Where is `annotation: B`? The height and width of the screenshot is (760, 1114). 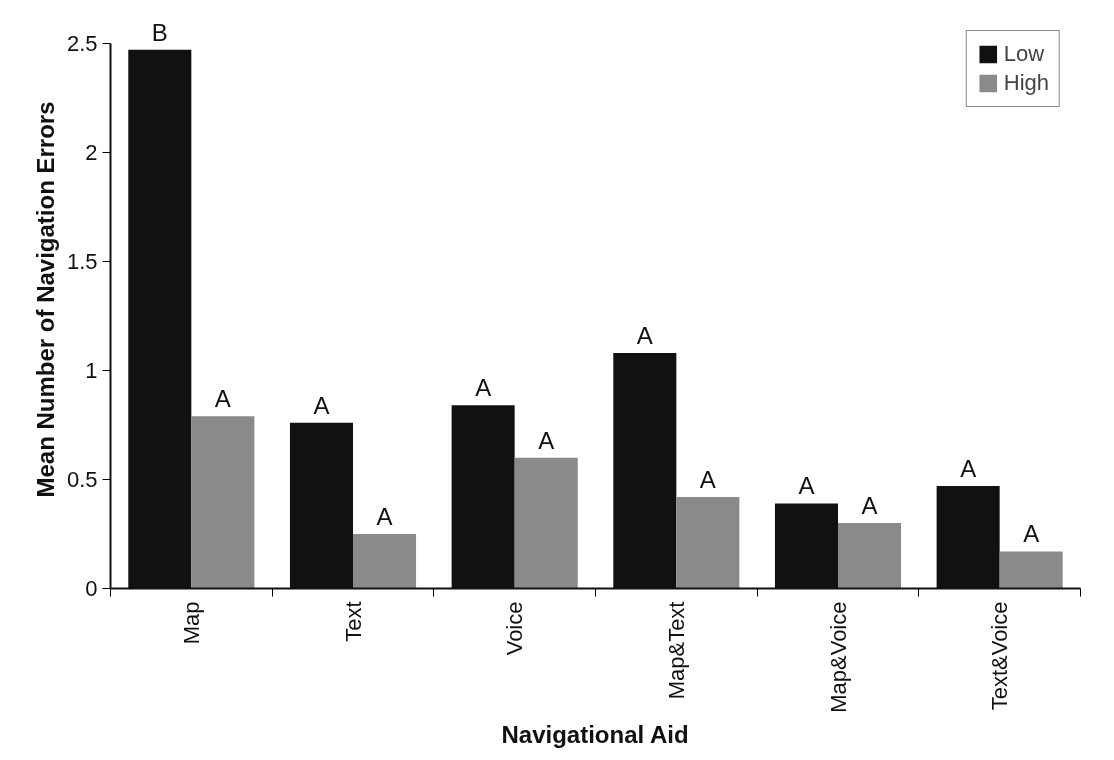 annotation: B is located at coordinates (159, 32).